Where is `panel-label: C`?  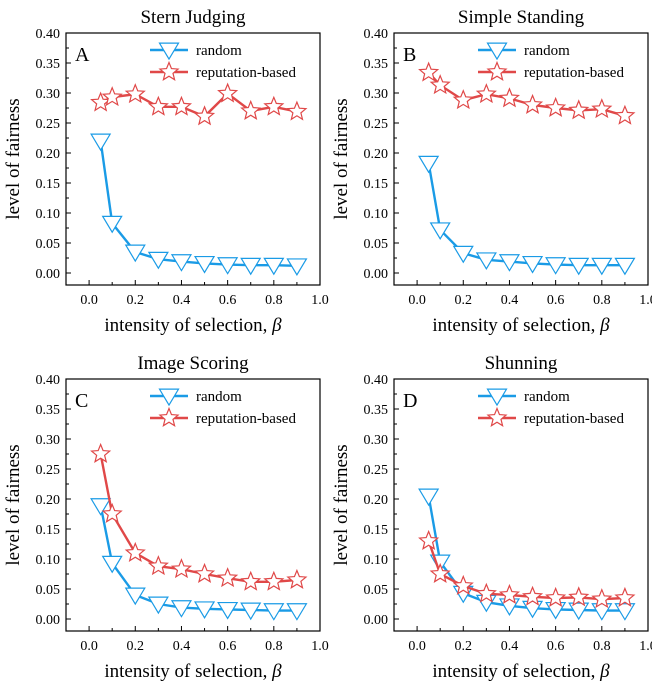
panel-label: C is located at coordinates (81, 401).